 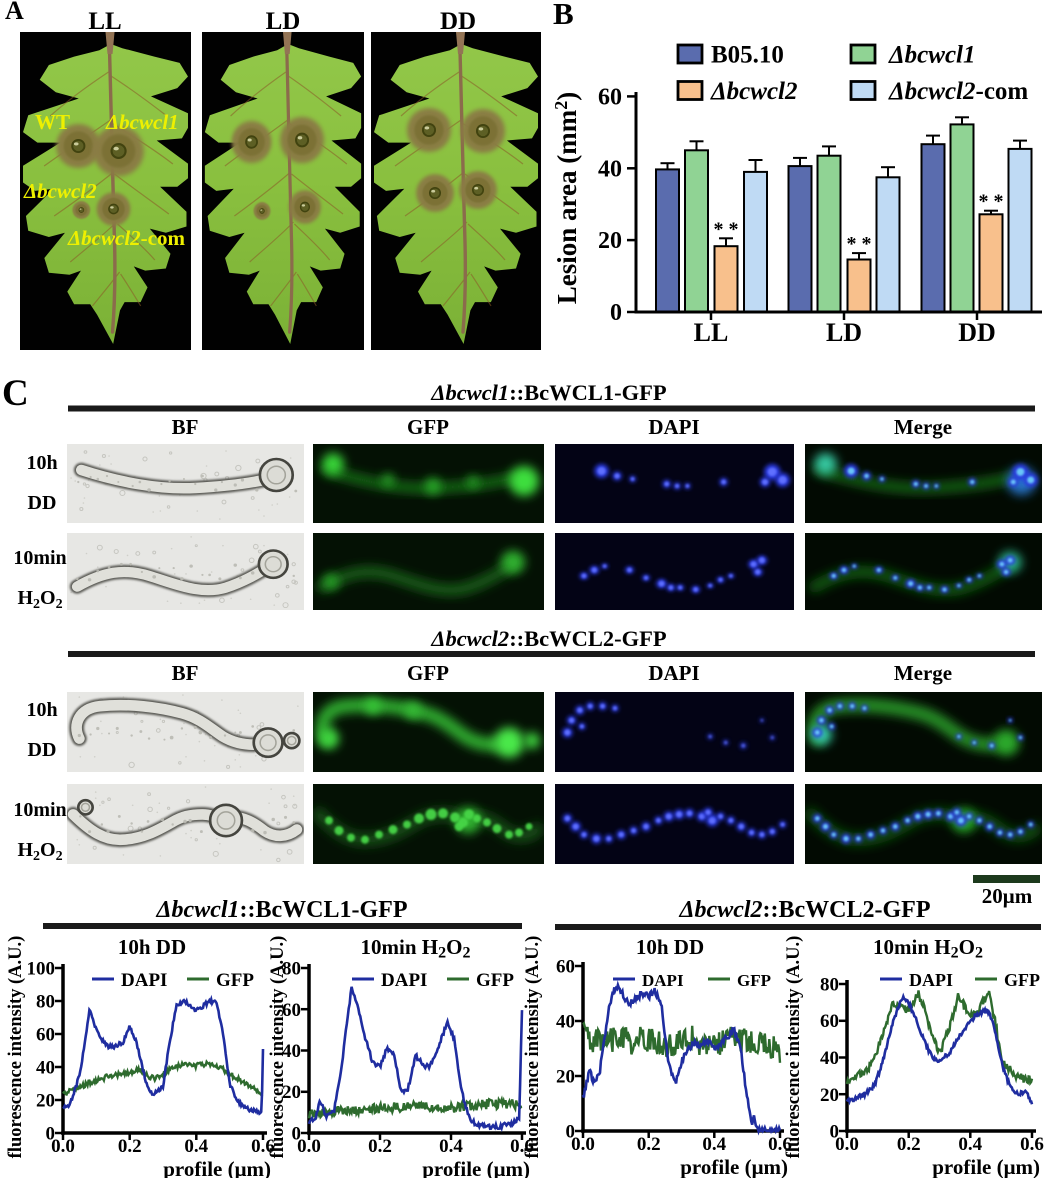 What do you see at coordinates (15, 393) in the screenshot?
I see `svg-text: C` at bounding box center [15, 393].